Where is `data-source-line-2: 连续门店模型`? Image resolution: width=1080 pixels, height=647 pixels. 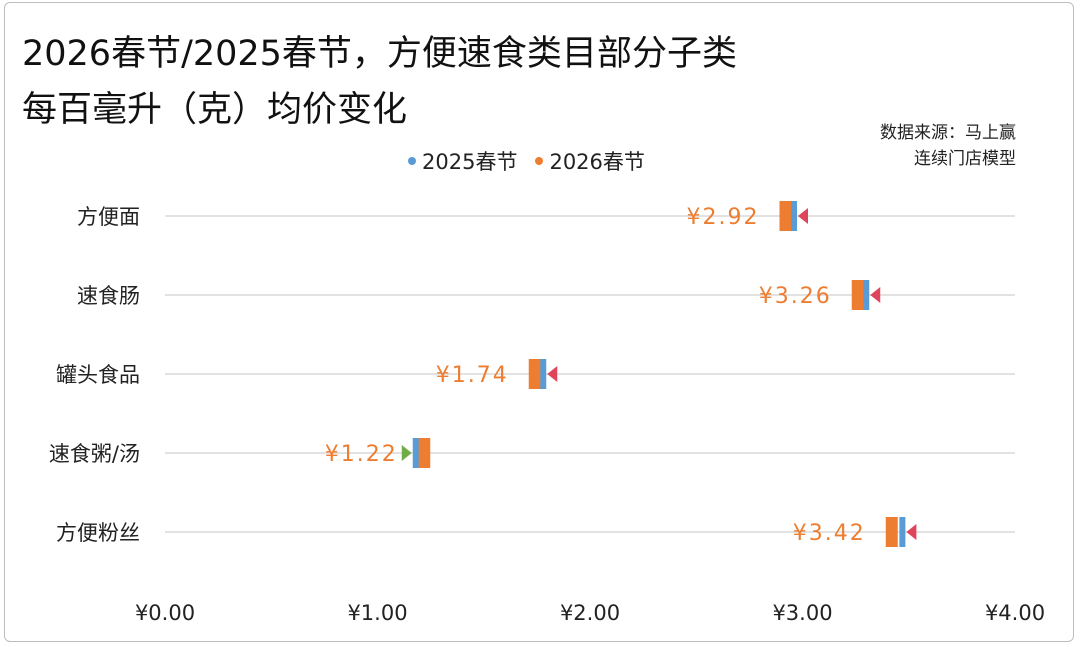
data-source-line-2: 连续门店模型 is located at coordinates (965, 159).